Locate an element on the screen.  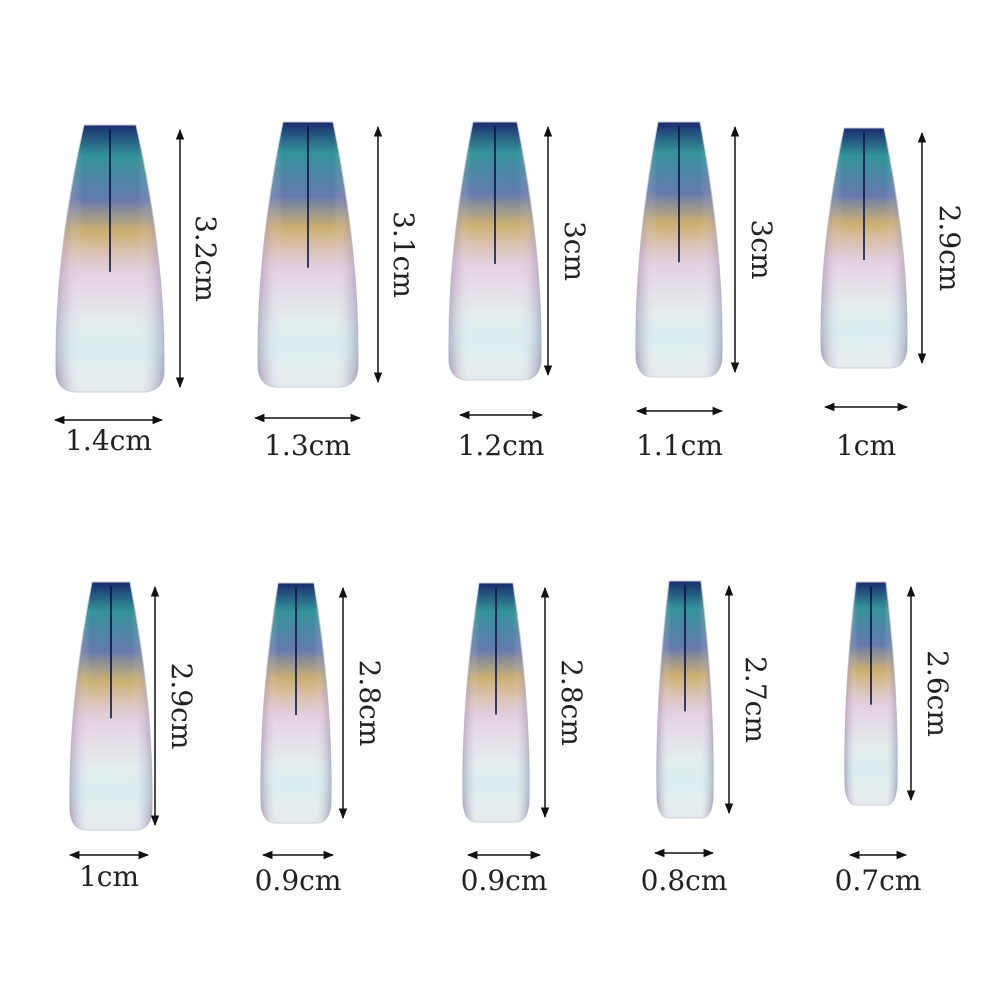
nail-item: 3.1cm 1.3cm is located at coordinates (336, 291).